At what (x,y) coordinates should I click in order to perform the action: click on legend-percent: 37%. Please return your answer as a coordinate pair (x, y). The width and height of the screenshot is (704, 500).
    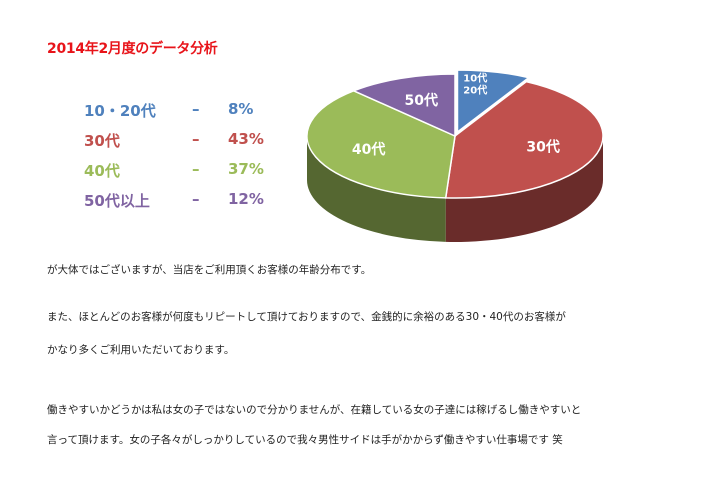
    Looking at the image, I should click on (246, 169).